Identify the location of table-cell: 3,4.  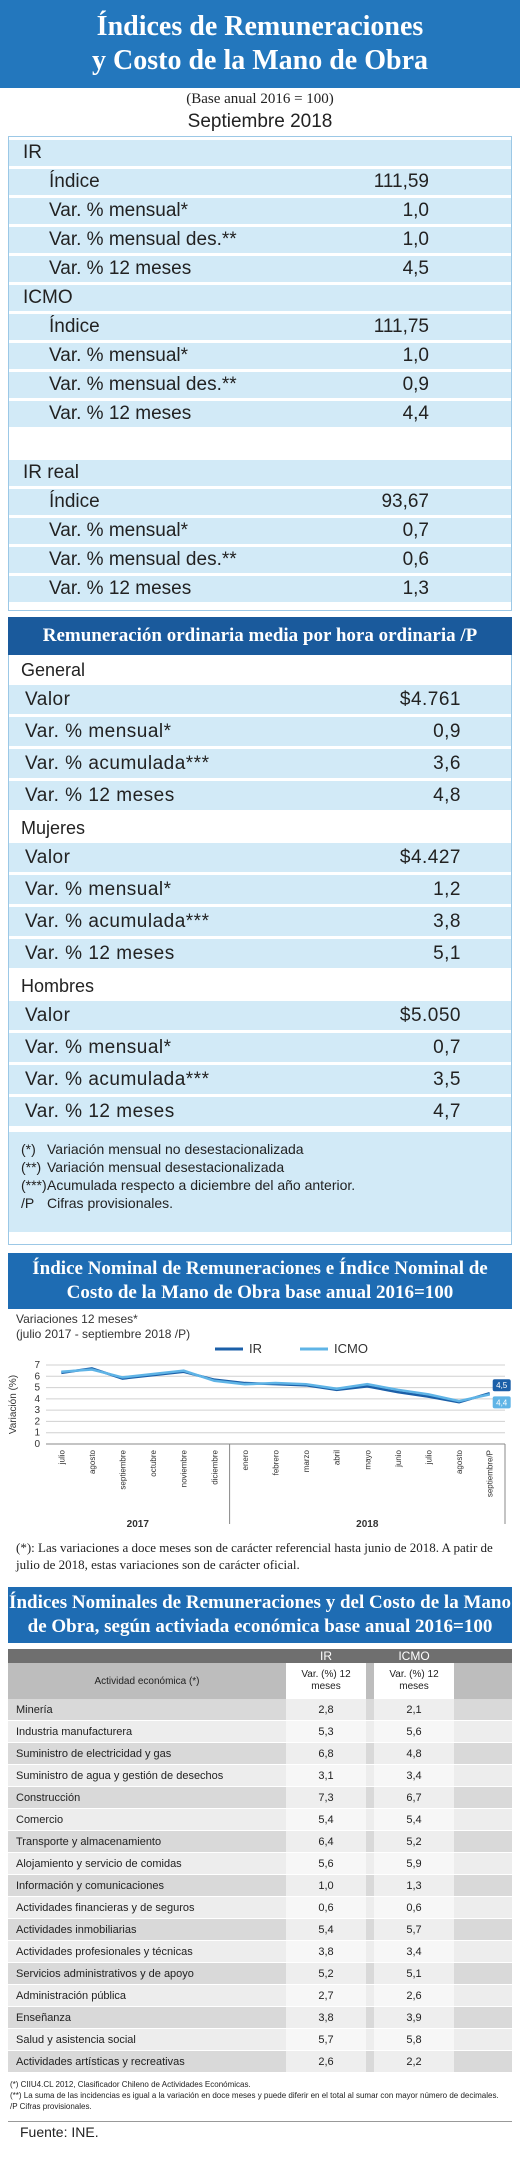
(414, 1951).